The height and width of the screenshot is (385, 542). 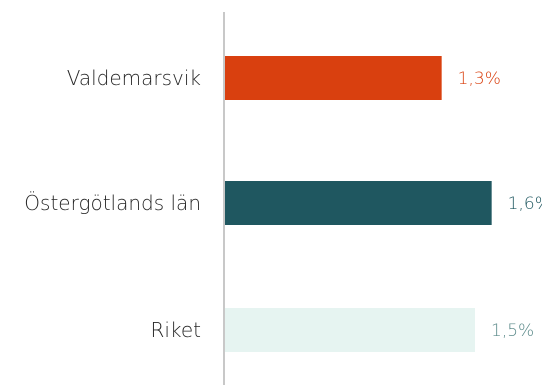 What do you see at coordinates (479, 79) in the screenshot?
I see `value-label-0: 1,3%` at bounding box center [479, 79].